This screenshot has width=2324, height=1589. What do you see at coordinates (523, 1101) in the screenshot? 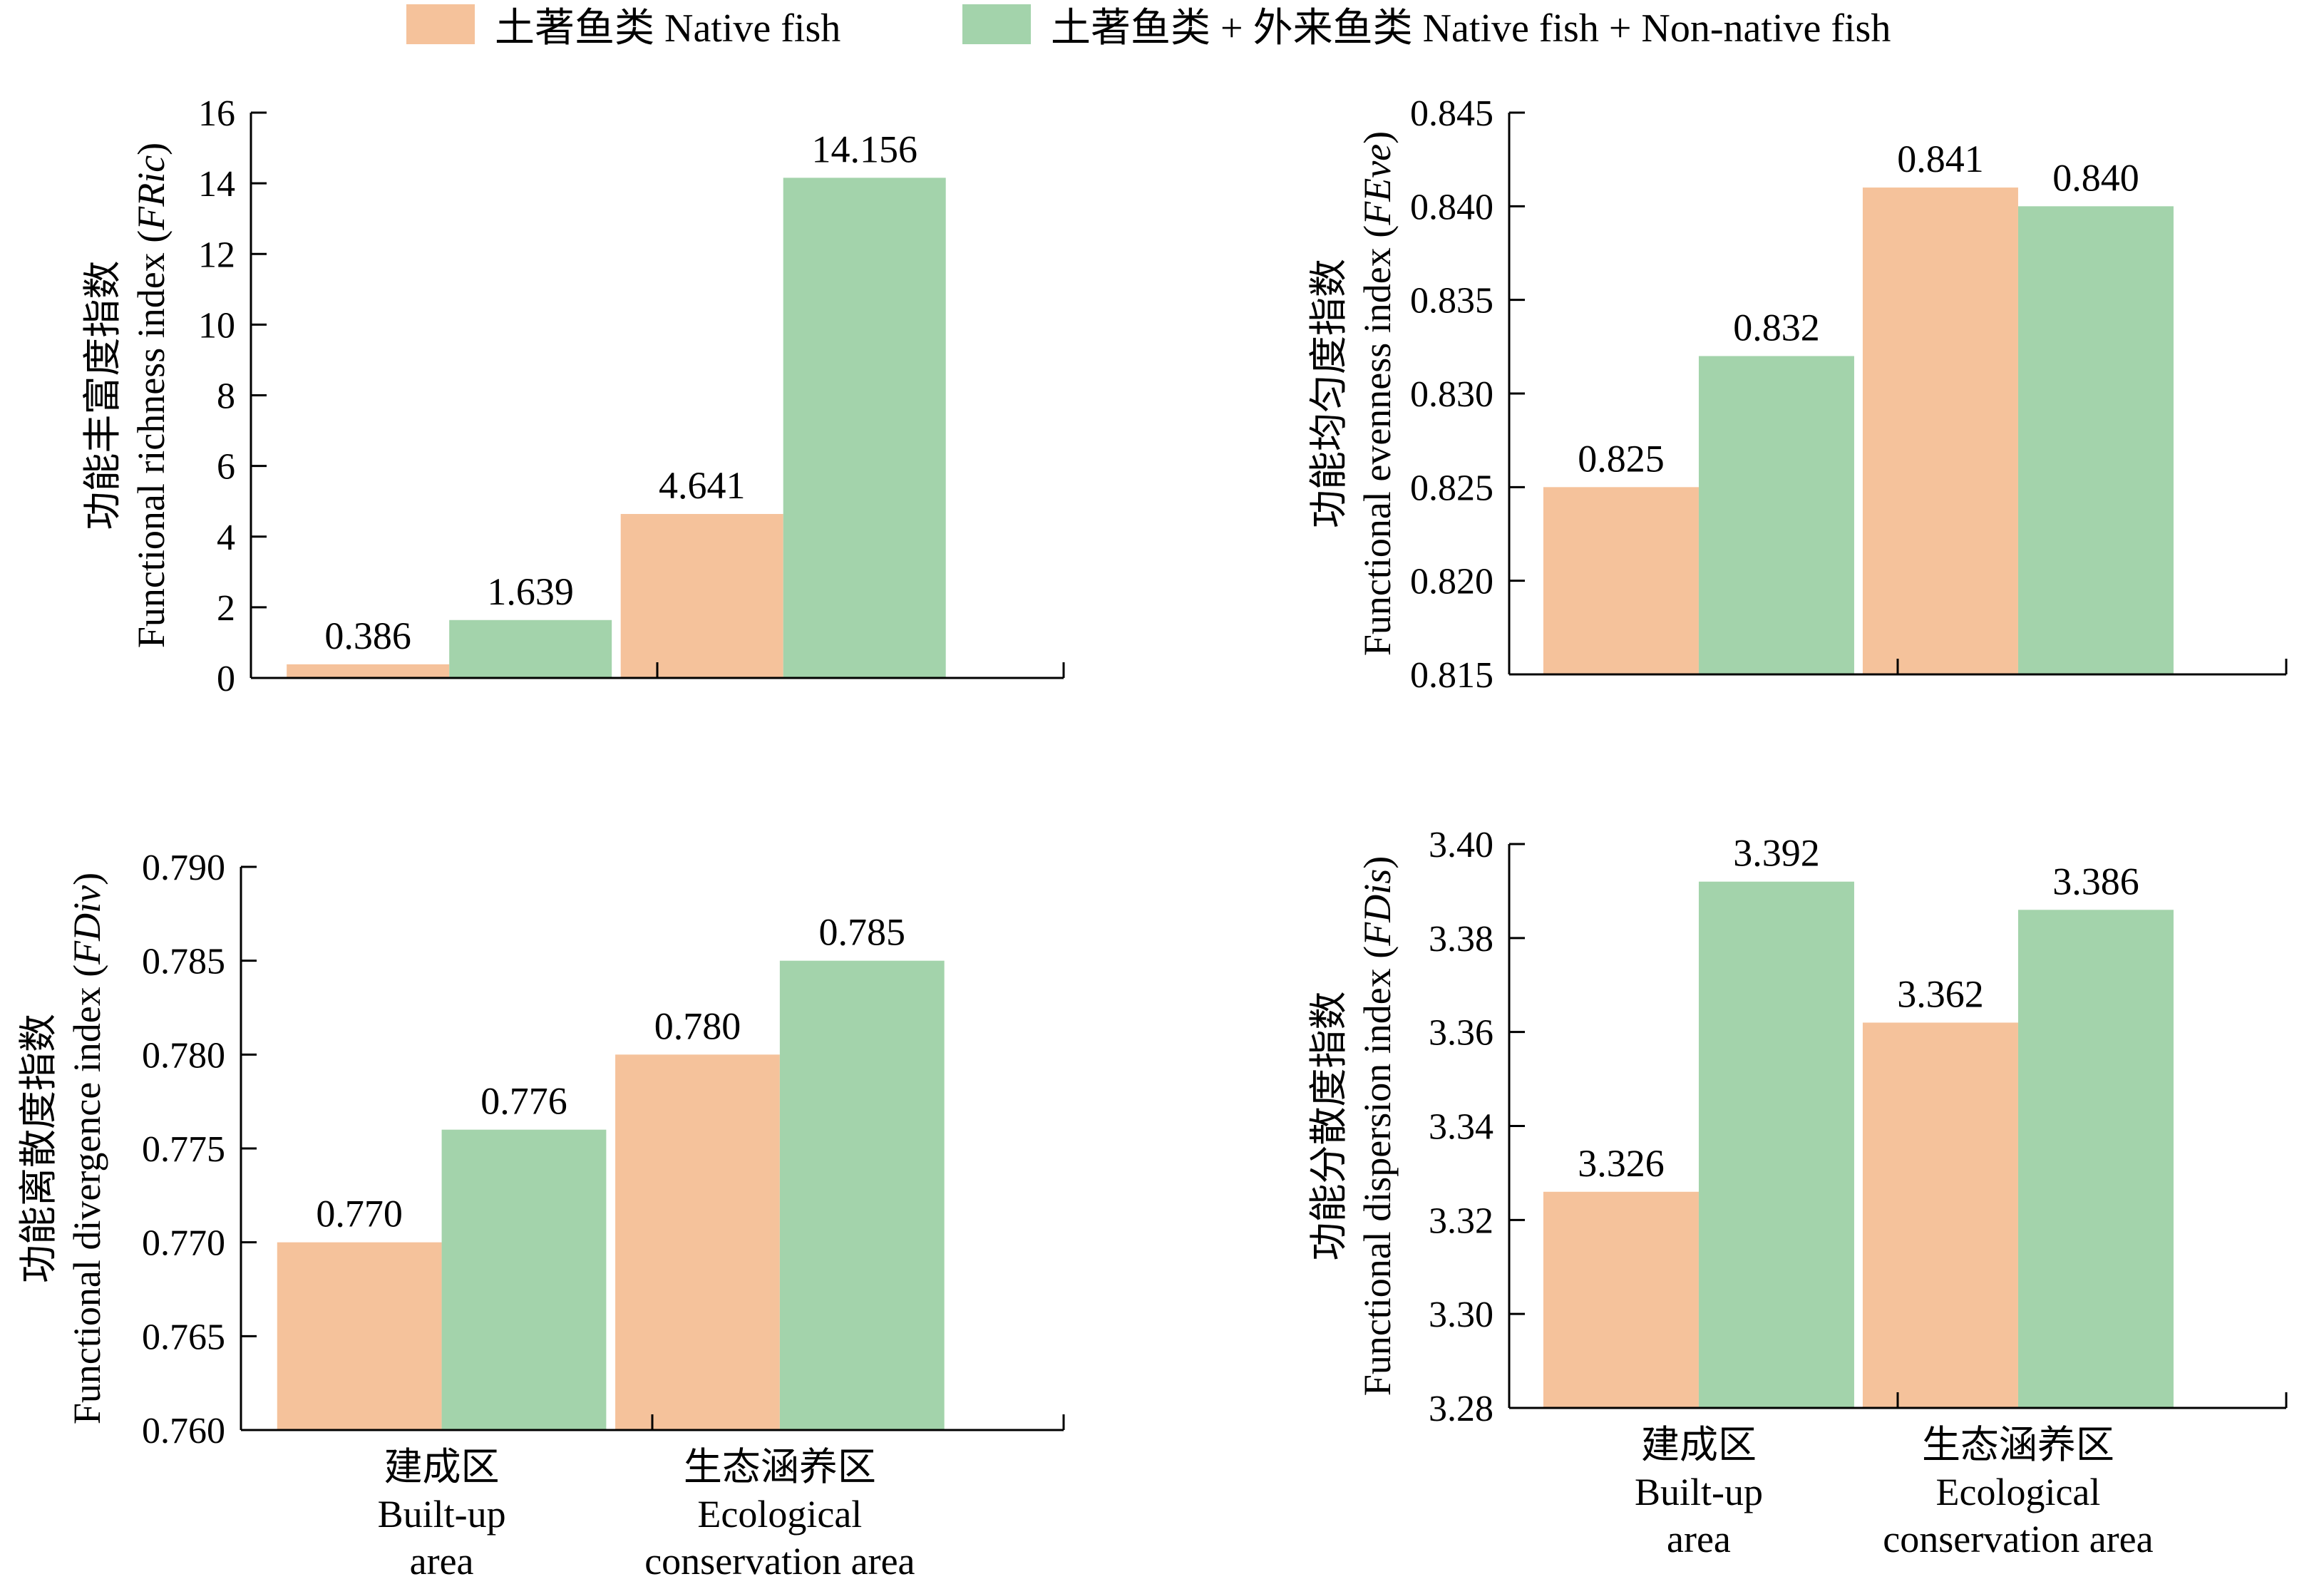
I see `data-label: 0.776` at bounding box center [523, 1101].